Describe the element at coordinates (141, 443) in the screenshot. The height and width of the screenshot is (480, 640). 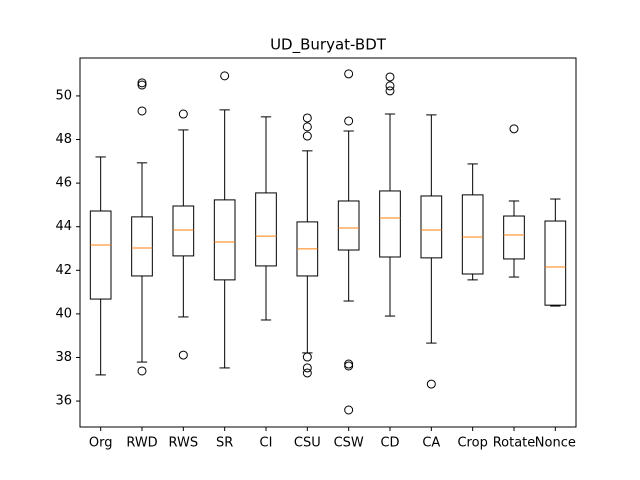
I see `x-tick-label: RWD` at that location.